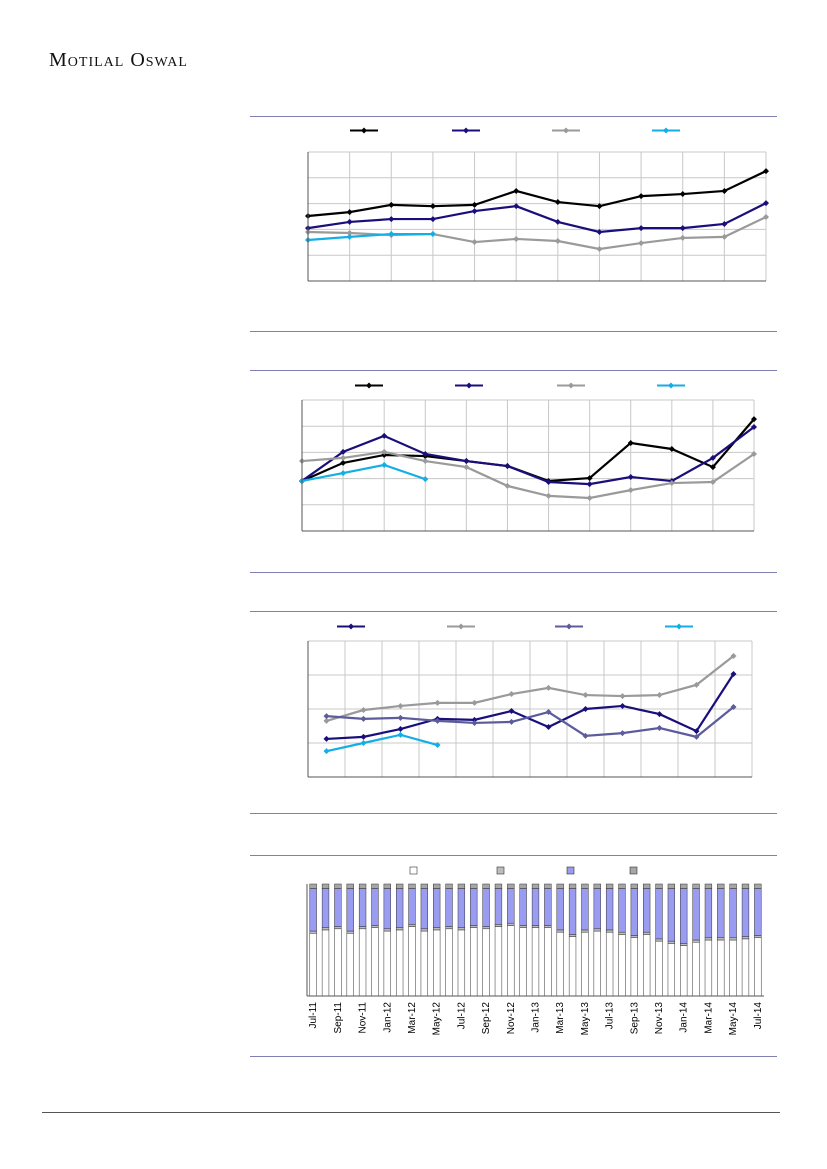 Image resolution: width=827 pixels, height=1169 pixels. I want to click on x-tick-label: Mar-13, so click(560, 1018).